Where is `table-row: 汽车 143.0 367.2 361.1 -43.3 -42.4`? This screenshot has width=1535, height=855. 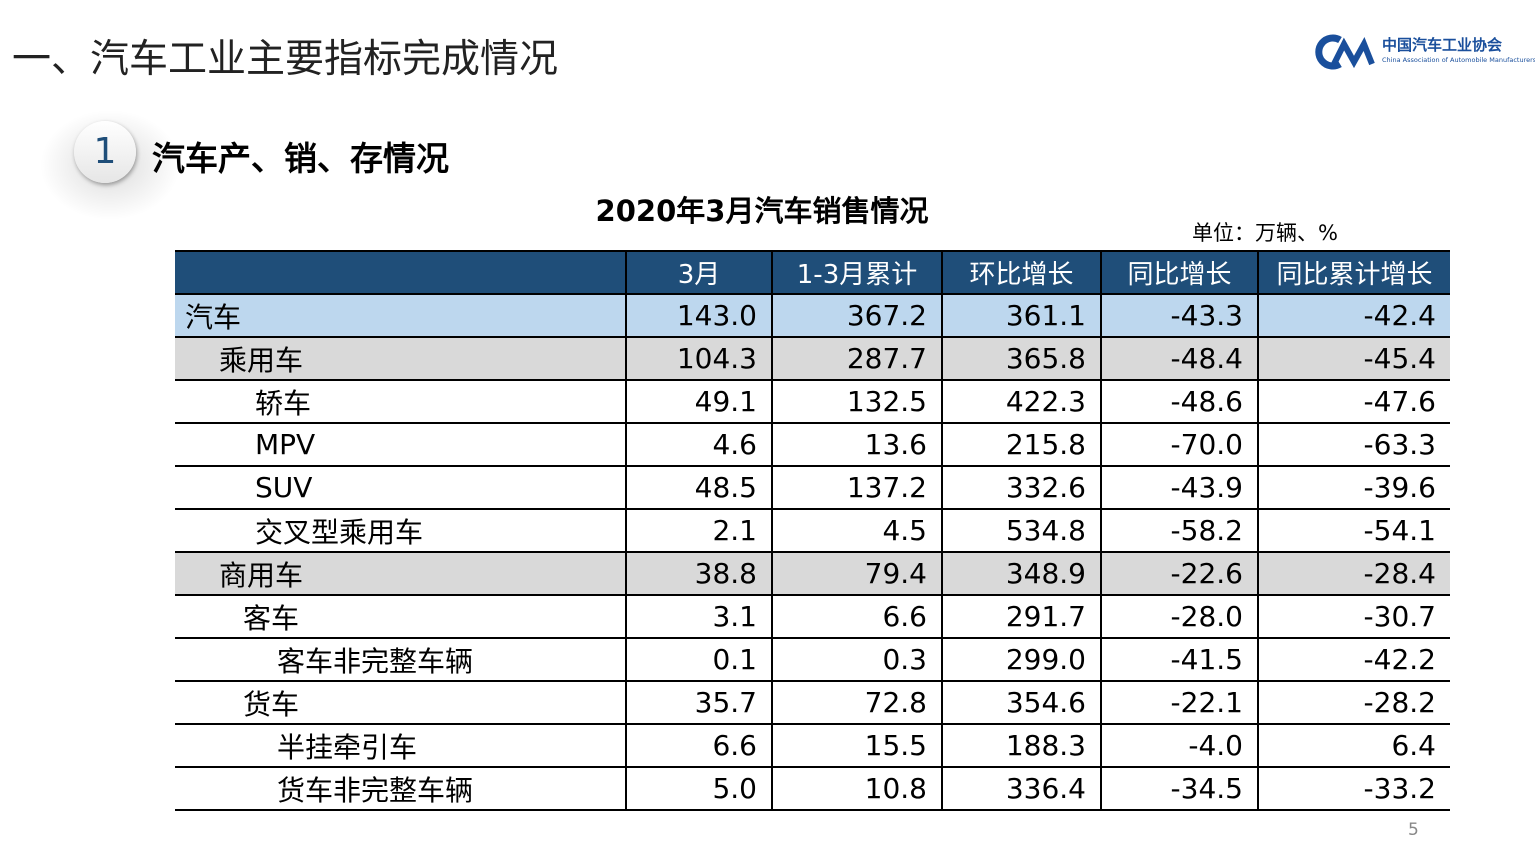 table-row: 汽车 143.0 367.2 361.1 -43.3 -42.4 is located at coordinates (812, 315).